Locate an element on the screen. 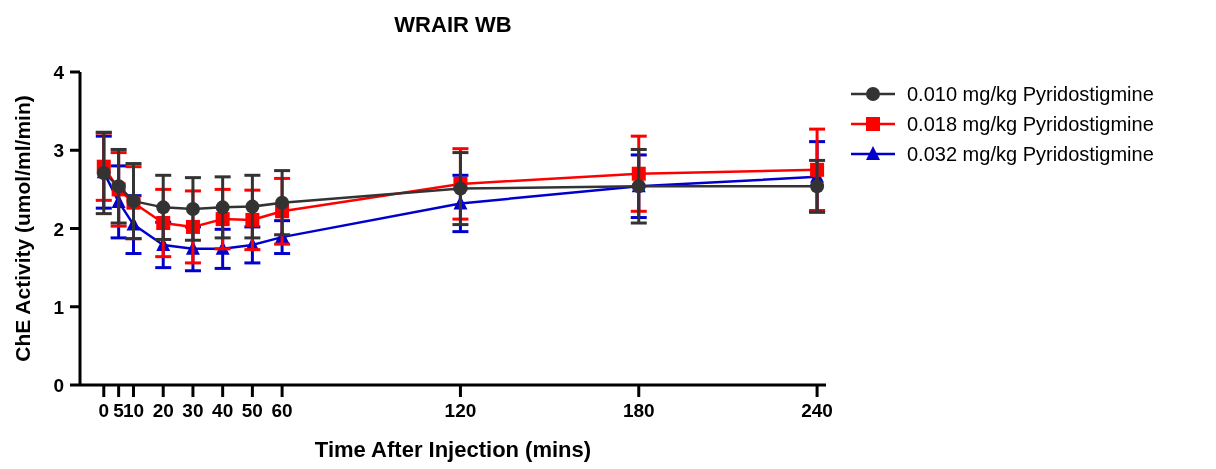 This screenshot has width=1216, height=469. chart-title: WRAIR WB is located at coordinates (453, 24).